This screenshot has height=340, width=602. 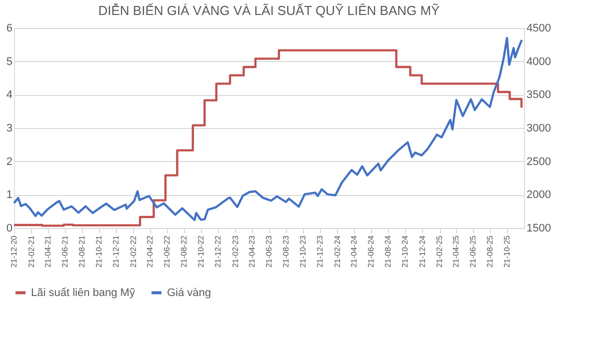 I want to click on y2-tick-label: 2500, so click(x=538, y=162).